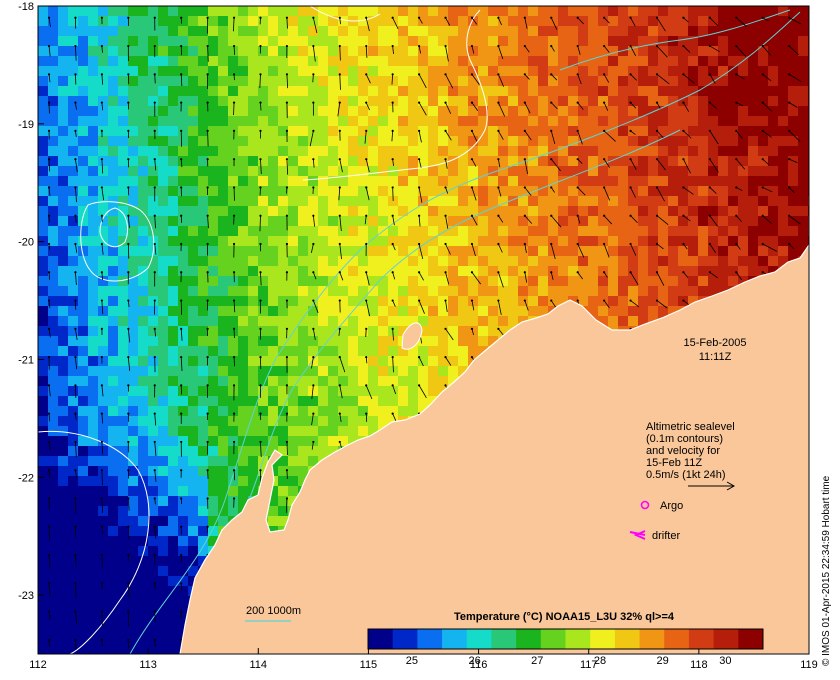 The width and height of the screenshot is (840, 680). I want to click on lat-tick-label: -22, so click(26, 478).